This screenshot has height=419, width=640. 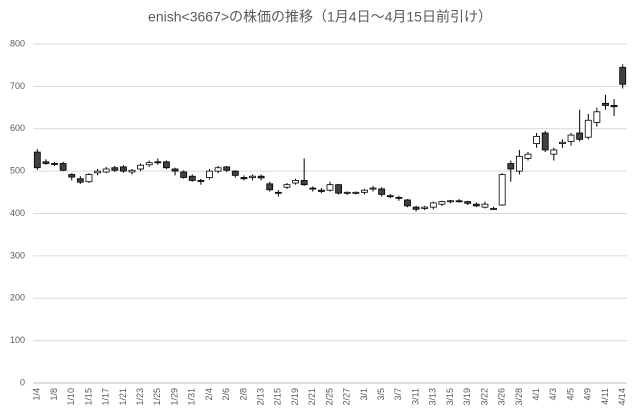 What do you see at coordinates (519, 397) in the screenshot?
I see `x-tick-label: 3/28` at bounding box center [519, 397].